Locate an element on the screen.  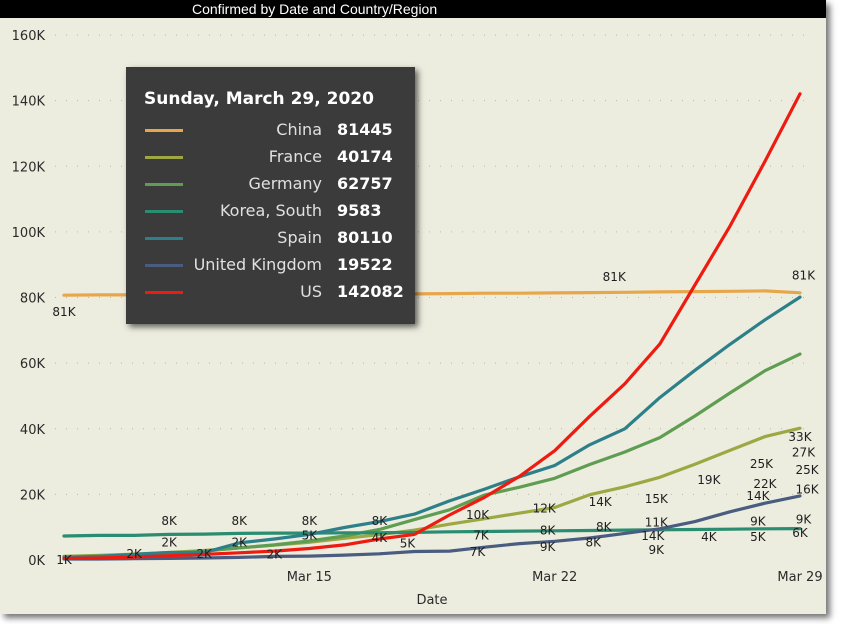
tooltip-row: Korea, South 9583 is located at coordinates (270, 211).